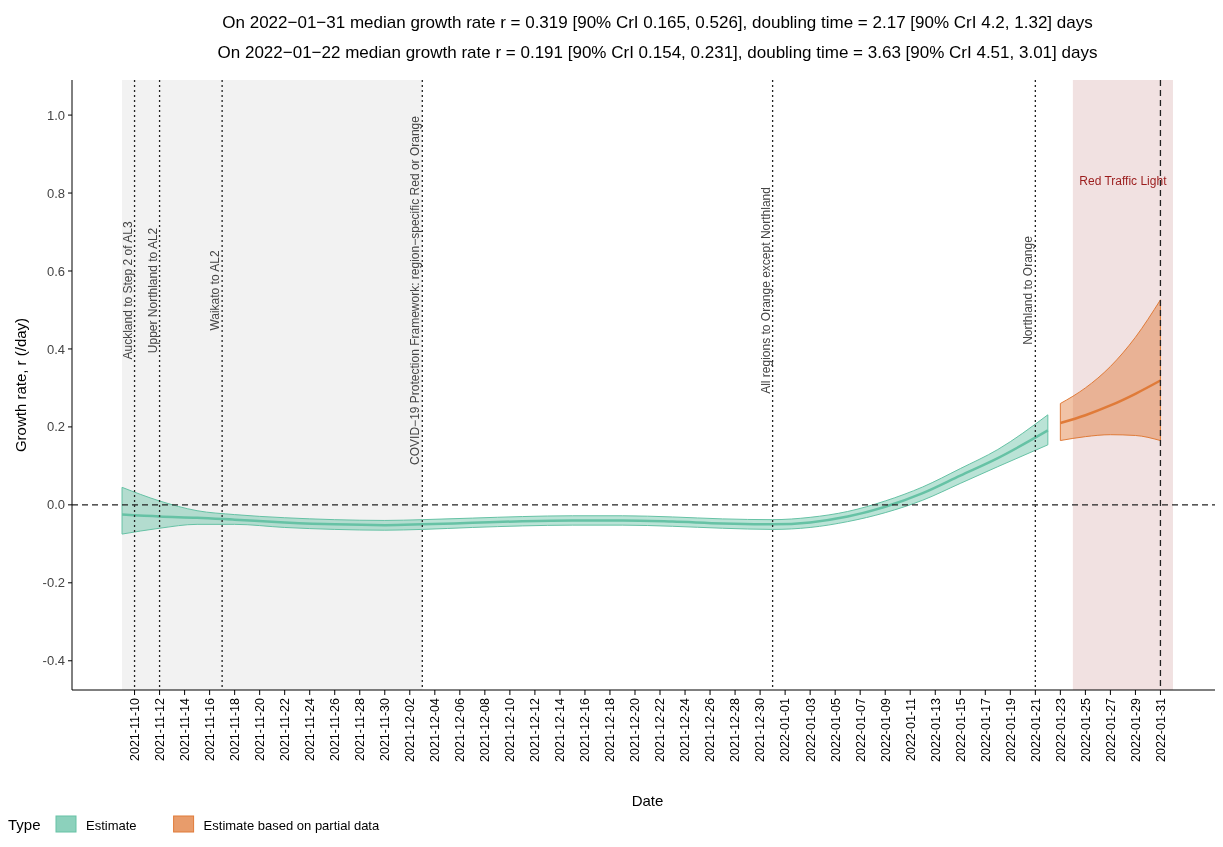 This screenshot has height=847, width=1223. I want to click on x-tick-label: 2021-12-22, so click(660, 729).